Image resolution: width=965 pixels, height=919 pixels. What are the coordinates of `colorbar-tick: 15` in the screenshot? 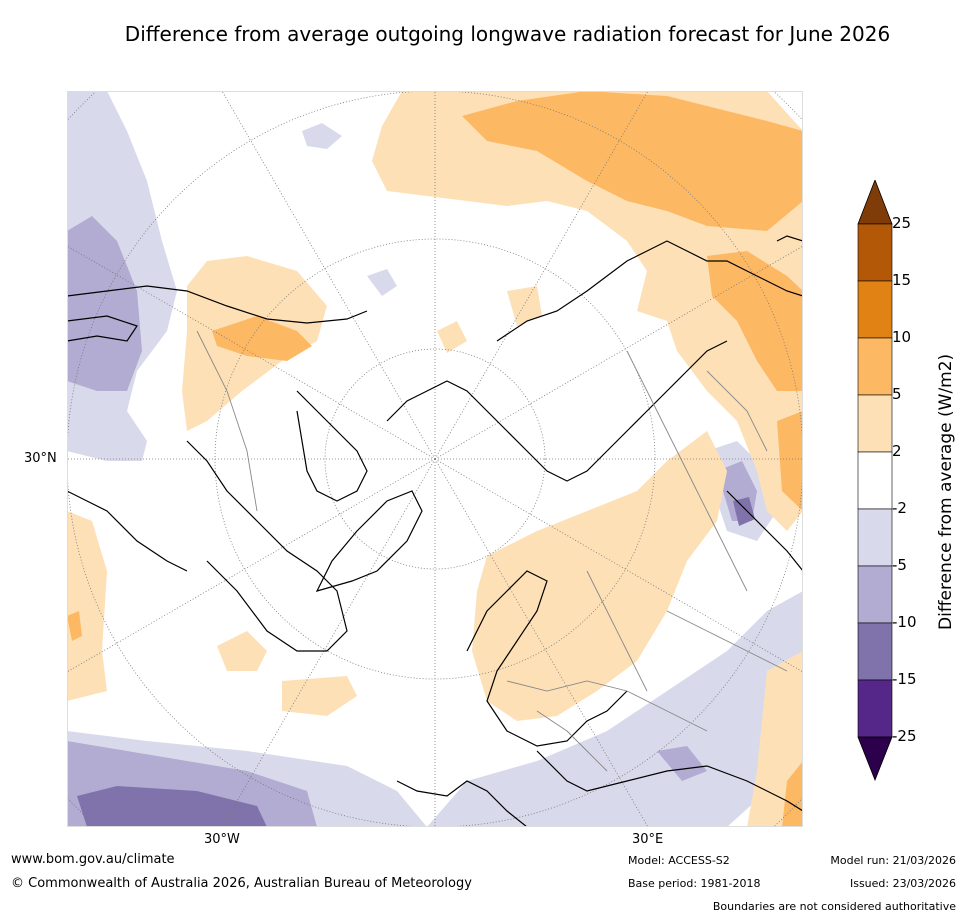 It's located at (902, 280).